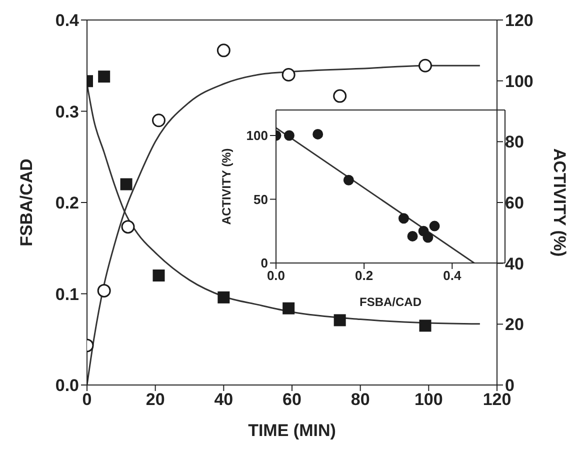 This screenshot has height=452, width=582. I want to click on x-tick-label: 40, so click(224, 400).